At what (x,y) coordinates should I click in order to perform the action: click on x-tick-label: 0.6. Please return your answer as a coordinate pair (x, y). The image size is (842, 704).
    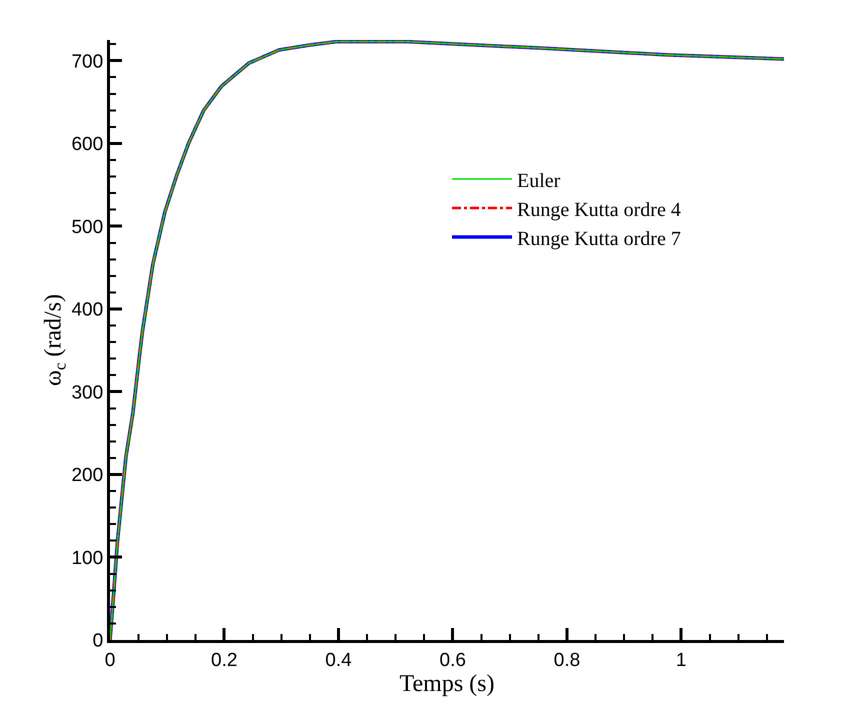
    Looking at the image, I should click on (453, 660).